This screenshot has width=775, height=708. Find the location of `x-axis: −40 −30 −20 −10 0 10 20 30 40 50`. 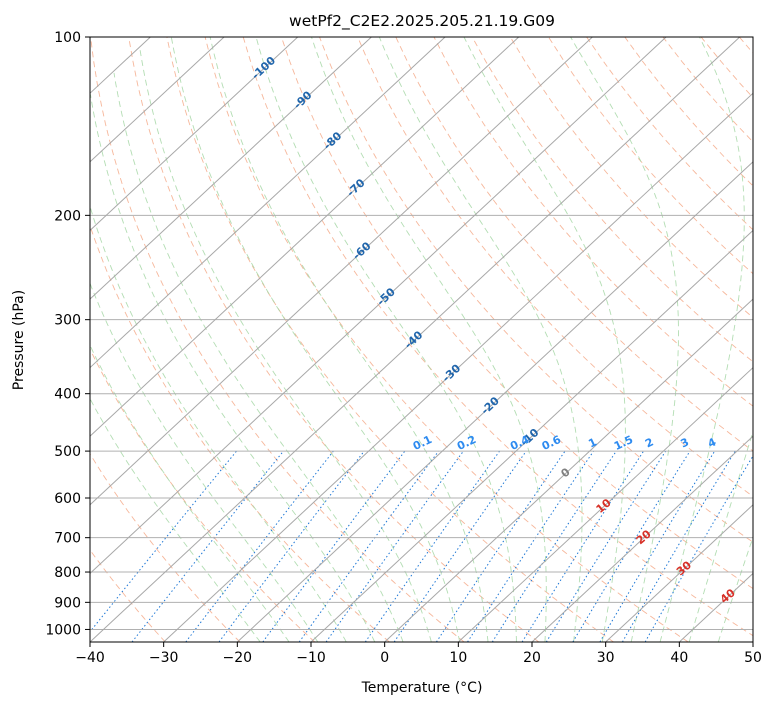

x-axis: −40 −30 −20 −10 0 10 20 30 40 50 is located at coordinates (418, 654).